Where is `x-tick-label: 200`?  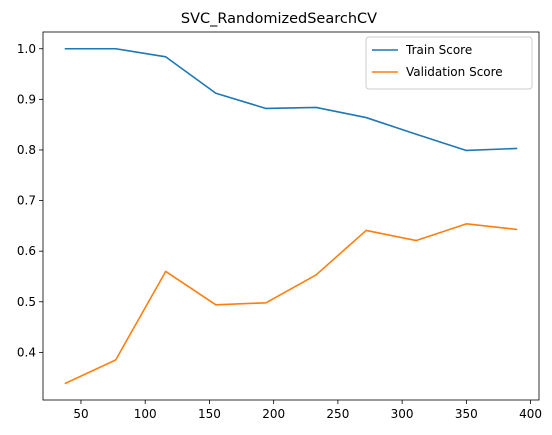
x-tick-label: 200 is located at coordinates (273, 414).